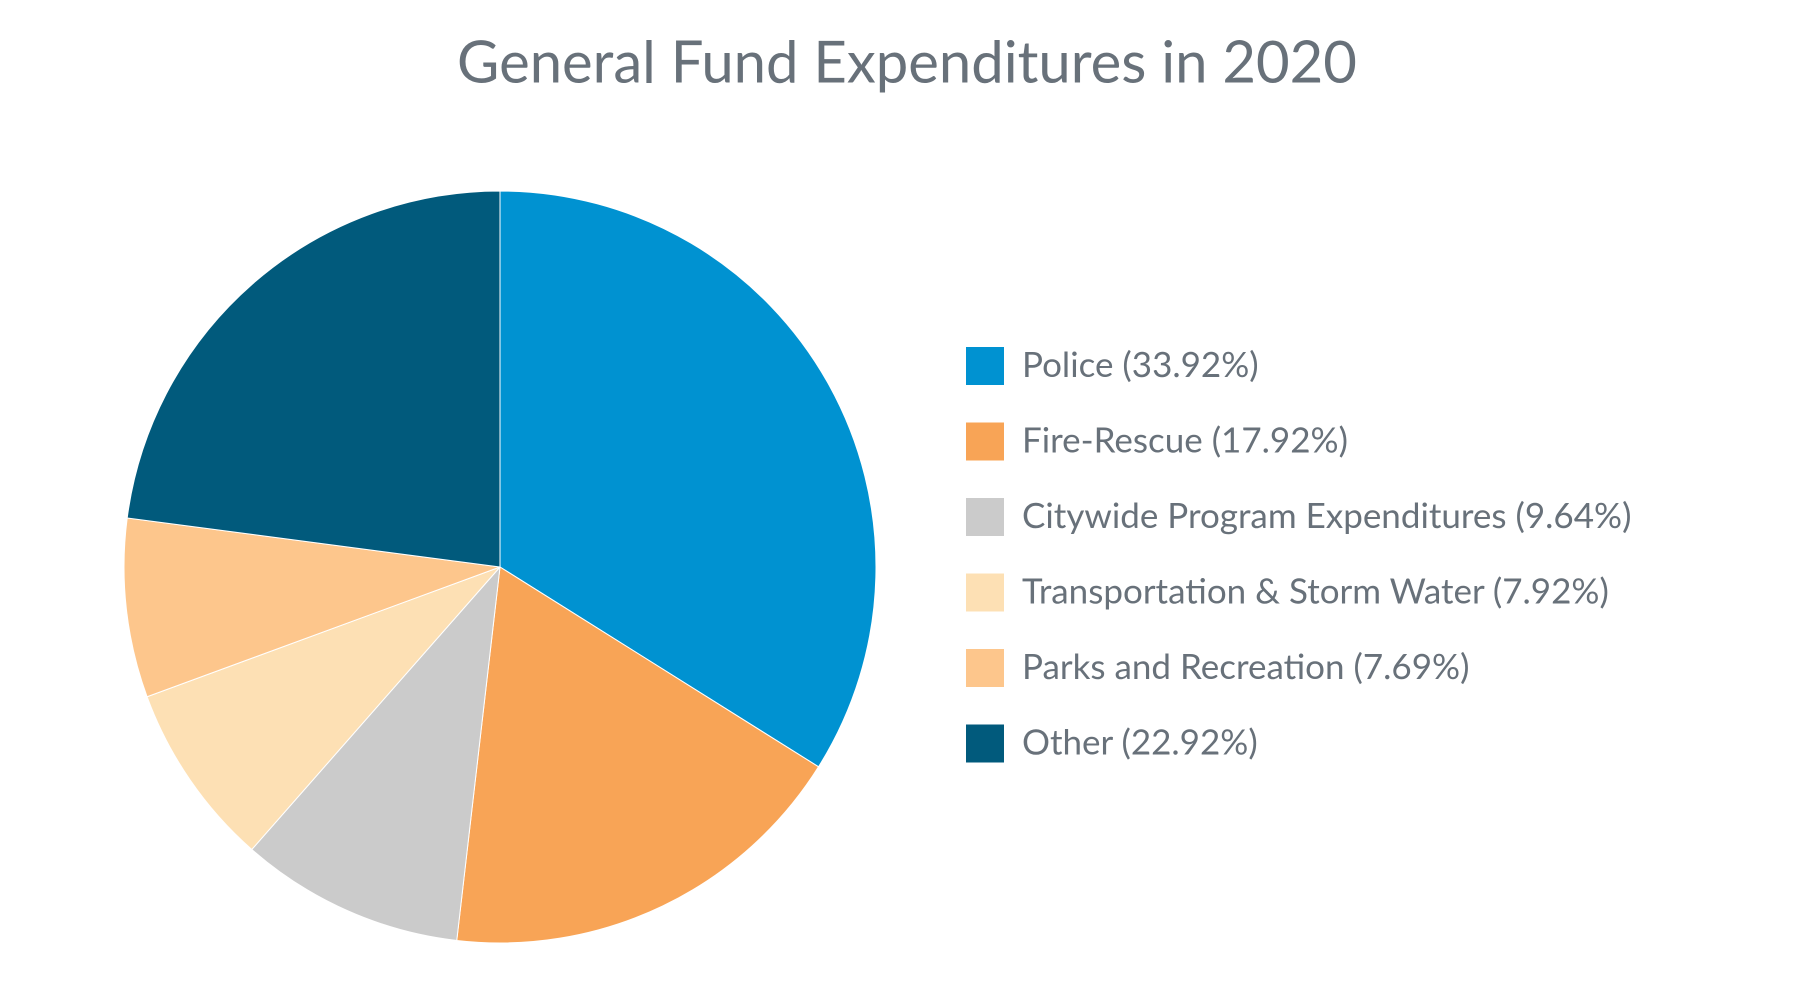  Describe the element at coordinates (1185, 439) in the screenshot. I see `legend-label: Fire-Rescue (17.92%)` at that location.